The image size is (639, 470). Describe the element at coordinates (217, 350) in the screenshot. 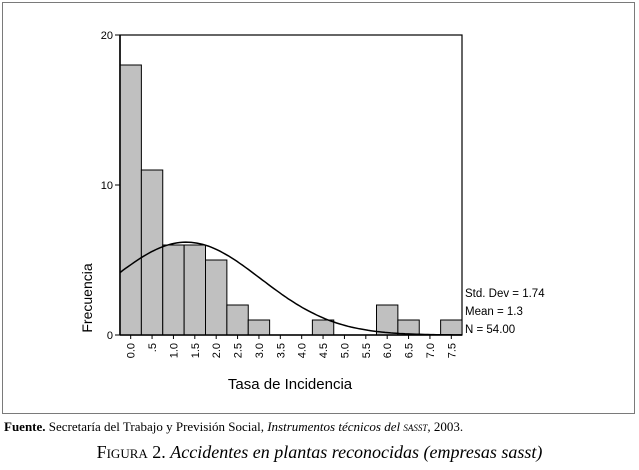

I see `x-tick-label: 2.0` at that location.